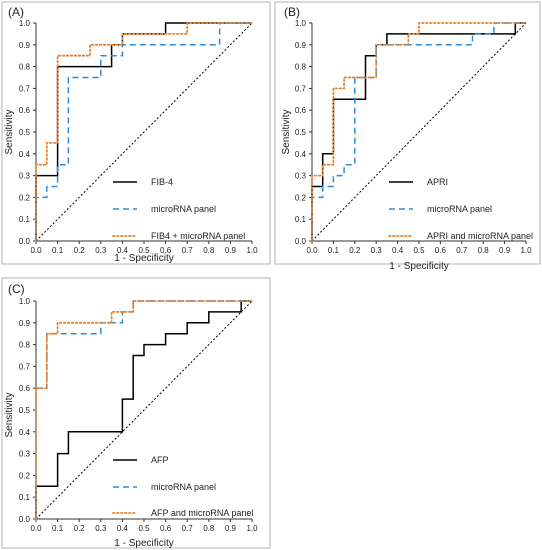 This screenshot has width=542, height=550. Describe the element at coordinates (101, 528) in the screenshot. I see `panel-c-x-tick-label: 0.3` at that location.